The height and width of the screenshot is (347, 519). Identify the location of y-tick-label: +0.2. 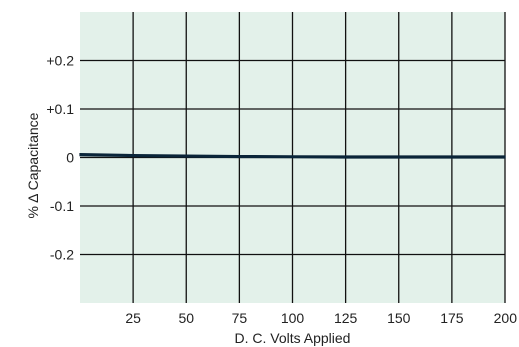
(60, 61).